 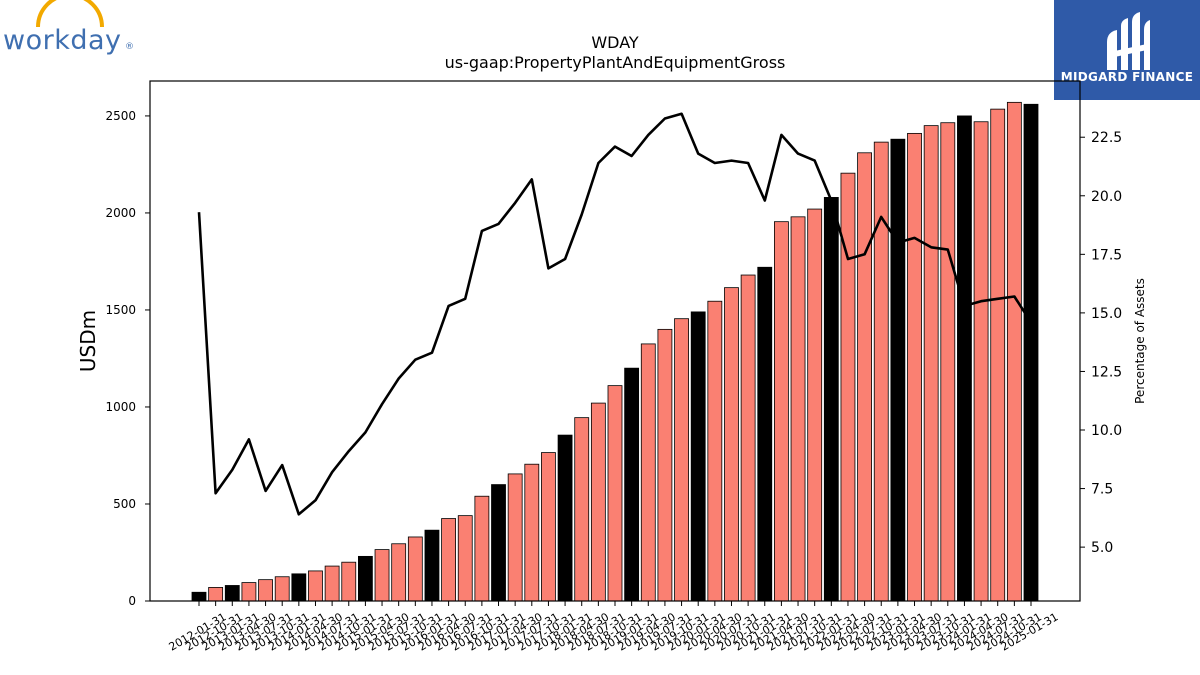 I want to click on workday-registered-mark: ®, so click(x=129, y=47).